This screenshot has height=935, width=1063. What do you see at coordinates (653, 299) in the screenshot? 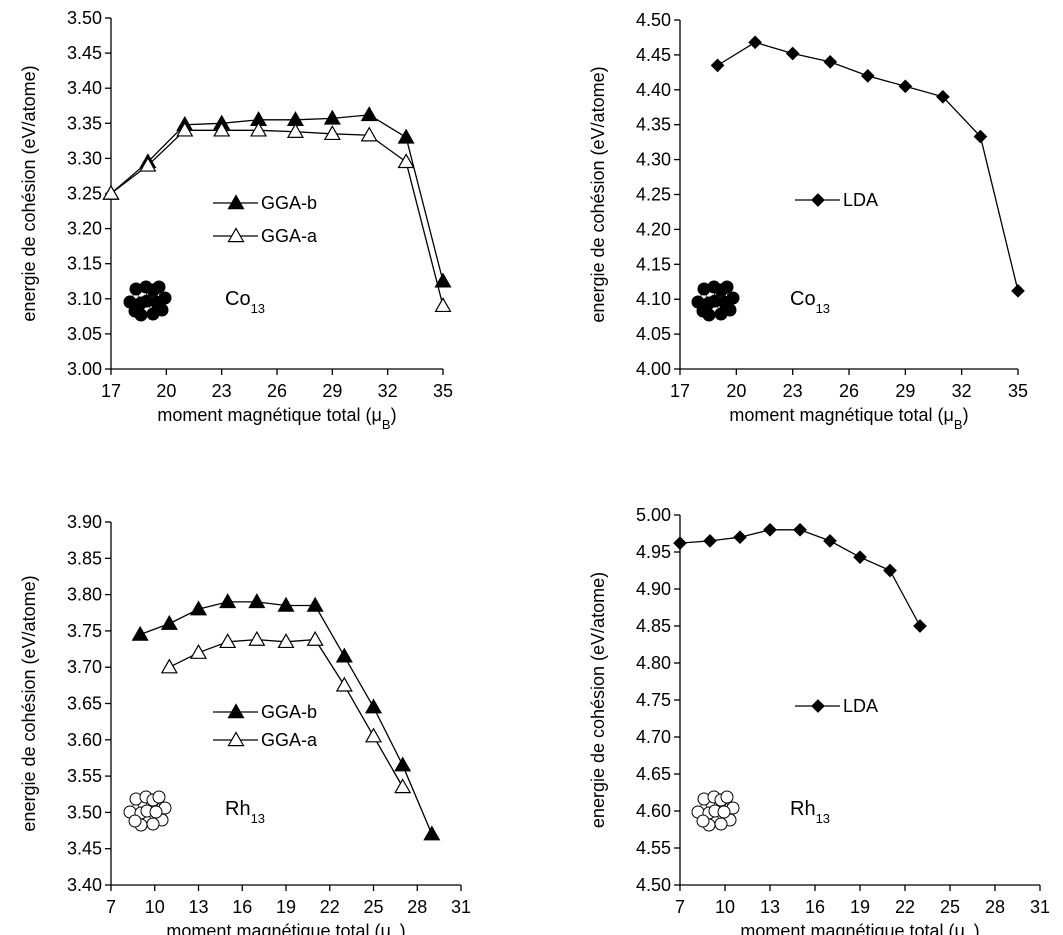
I see `y-tick-label: 4.10` at bounding box center [653, 299].